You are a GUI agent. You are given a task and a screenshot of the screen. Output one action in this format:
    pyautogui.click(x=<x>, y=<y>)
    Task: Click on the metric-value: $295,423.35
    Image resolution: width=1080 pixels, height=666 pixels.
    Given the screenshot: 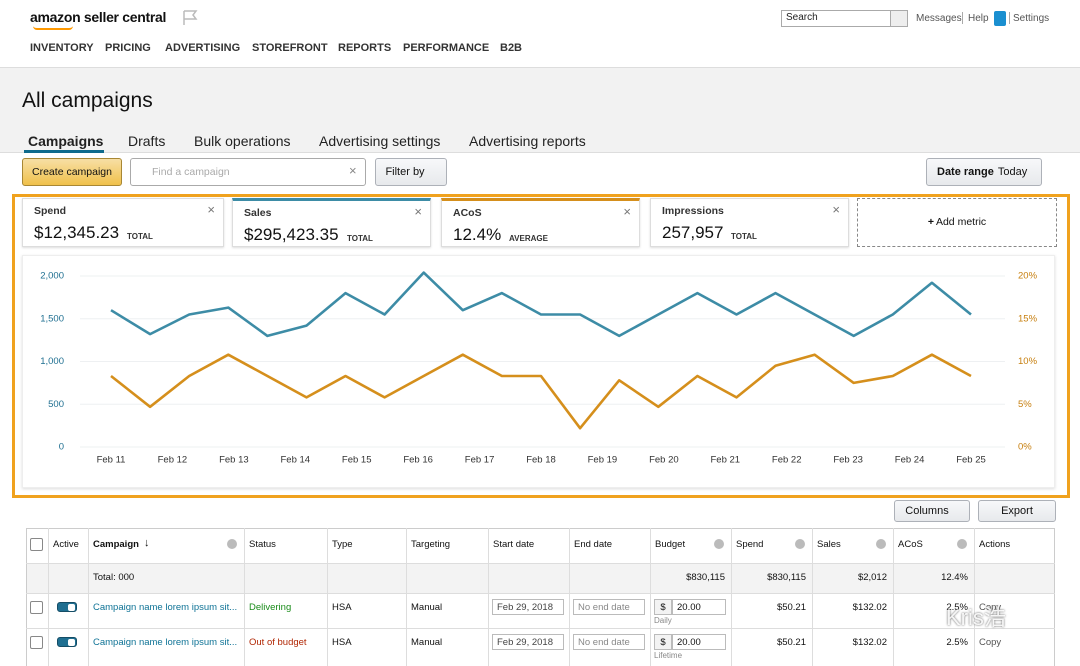 What is the action you would take?
    pyautogui.click(x=291, y=234)
    